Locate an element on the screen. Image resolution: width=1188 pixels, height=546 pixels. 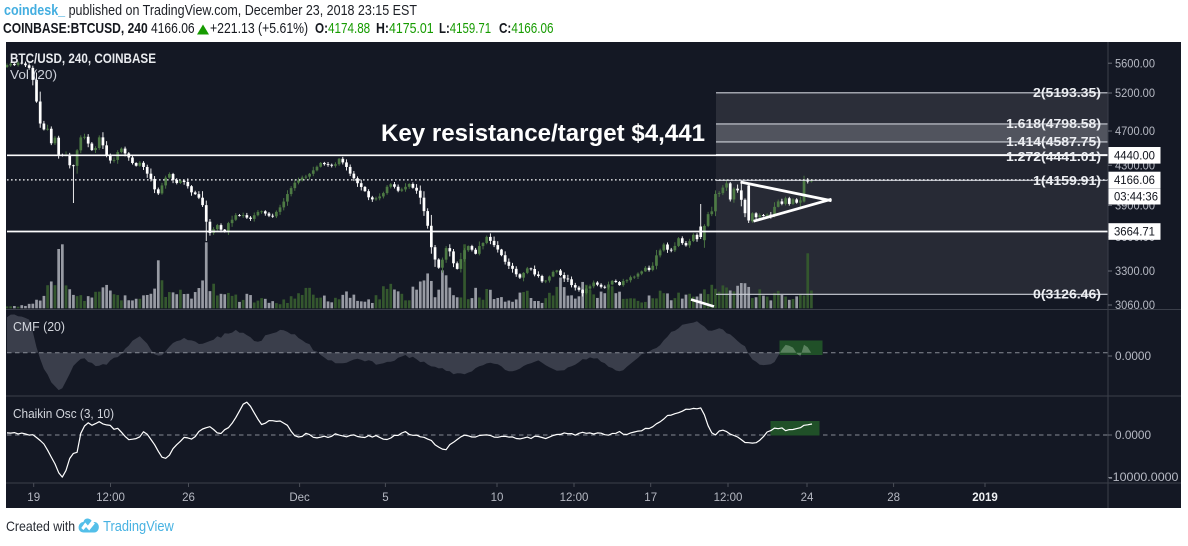
svg-text: 17 is located at coordinates (650, 498).